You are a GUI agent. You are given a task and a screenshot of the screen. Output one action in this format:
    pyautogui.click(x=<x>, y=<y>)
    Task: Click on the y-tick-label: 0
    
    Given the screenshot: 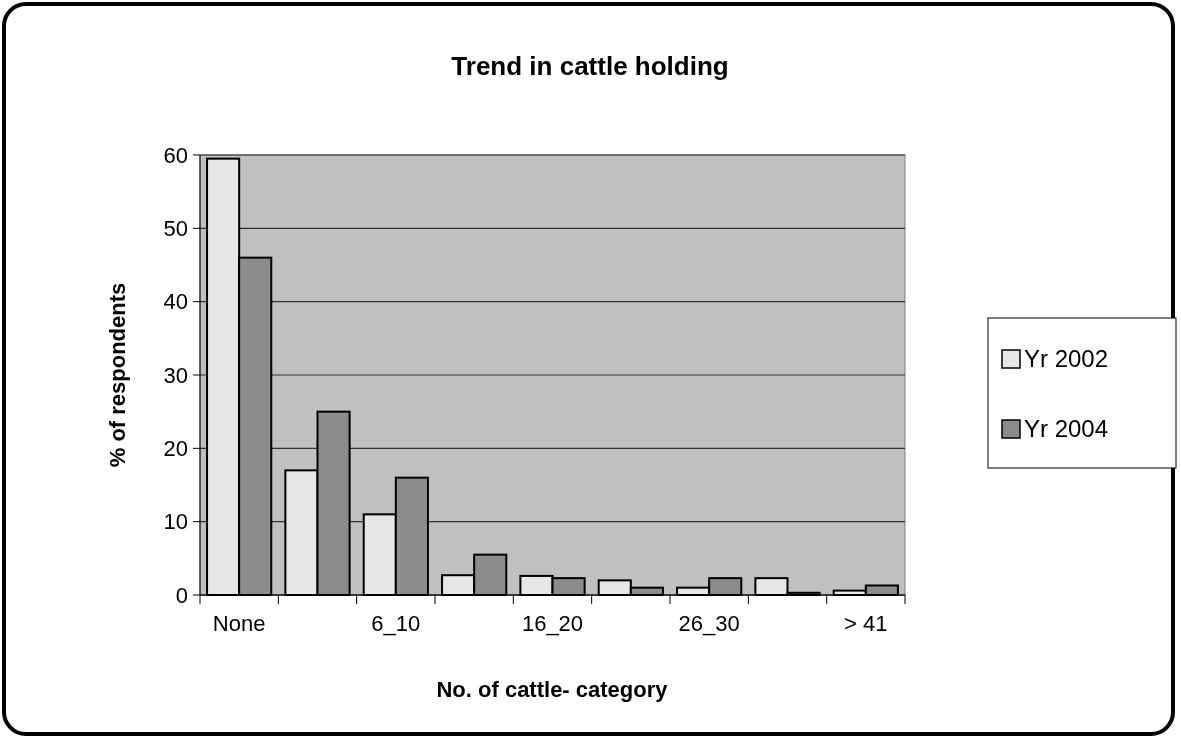 What is the action you would take?
    pyautogui.click(x=181, y=595)
    